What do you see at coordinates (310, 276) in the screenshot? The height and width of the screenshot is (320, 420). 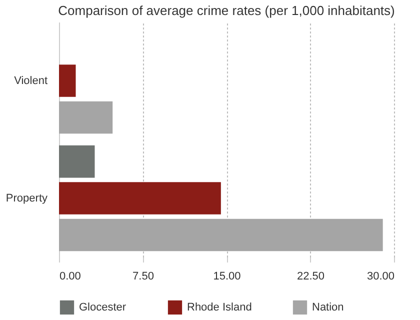 I see `x-tick-label: 22.50` at bounding box center [310, 276].